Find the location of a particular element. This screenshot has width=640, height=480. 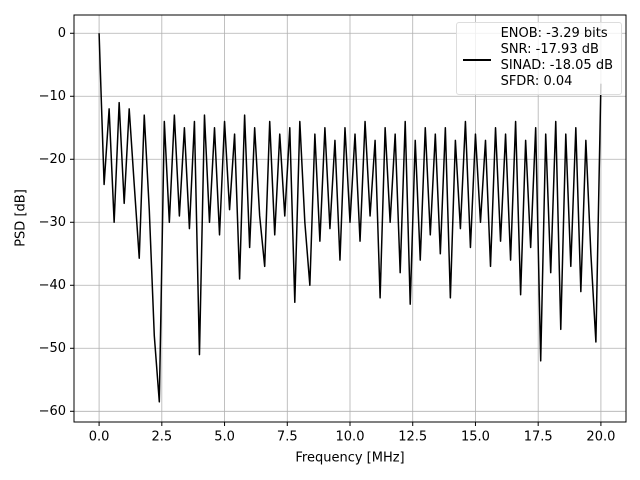

legend-swatch is located at coordinates (476, 60).